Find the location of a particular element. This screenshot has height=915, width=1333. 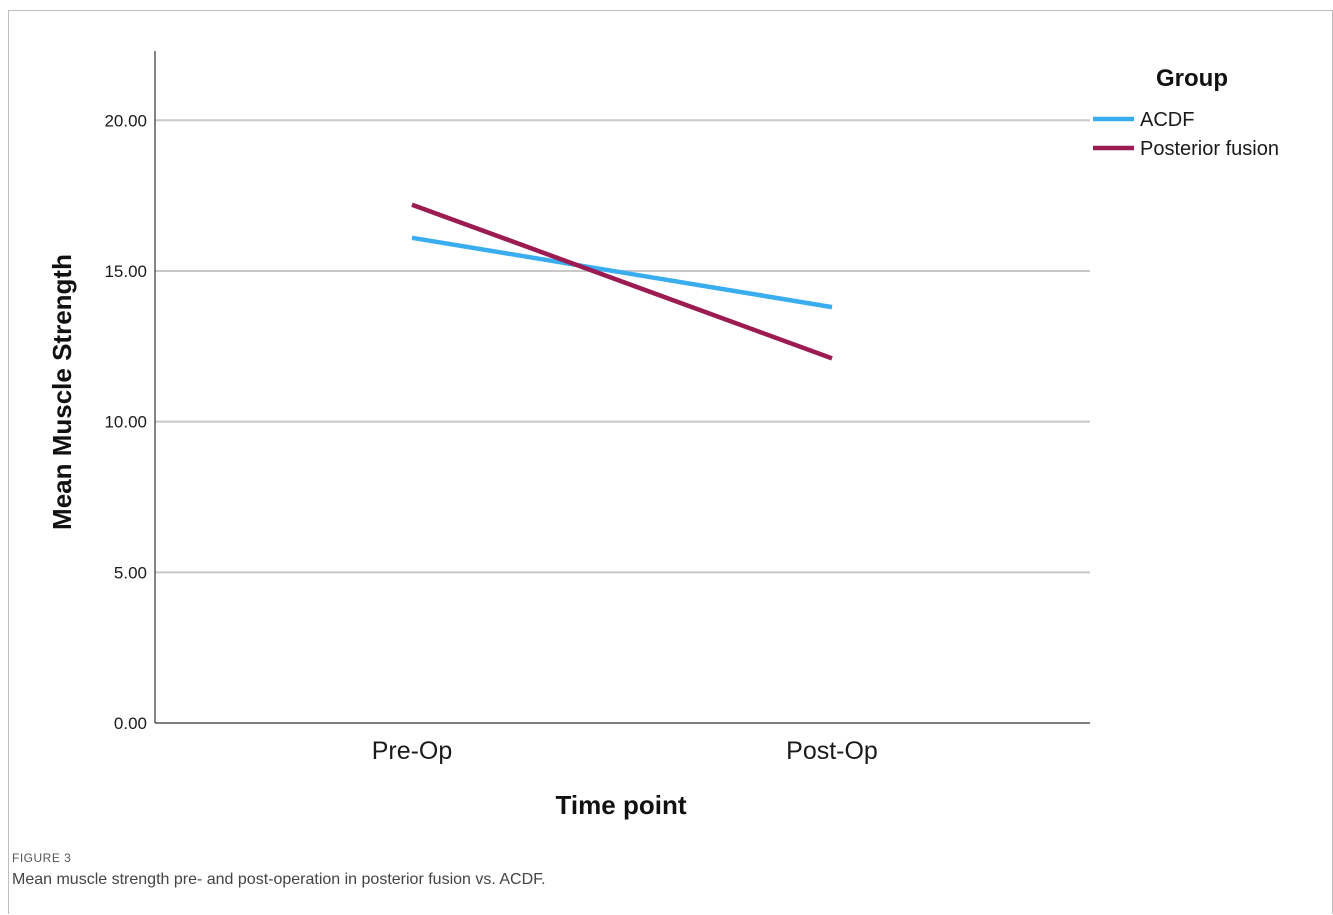

legend-items: ACDF Posterior fusion is located at coordinates (1186, 134).